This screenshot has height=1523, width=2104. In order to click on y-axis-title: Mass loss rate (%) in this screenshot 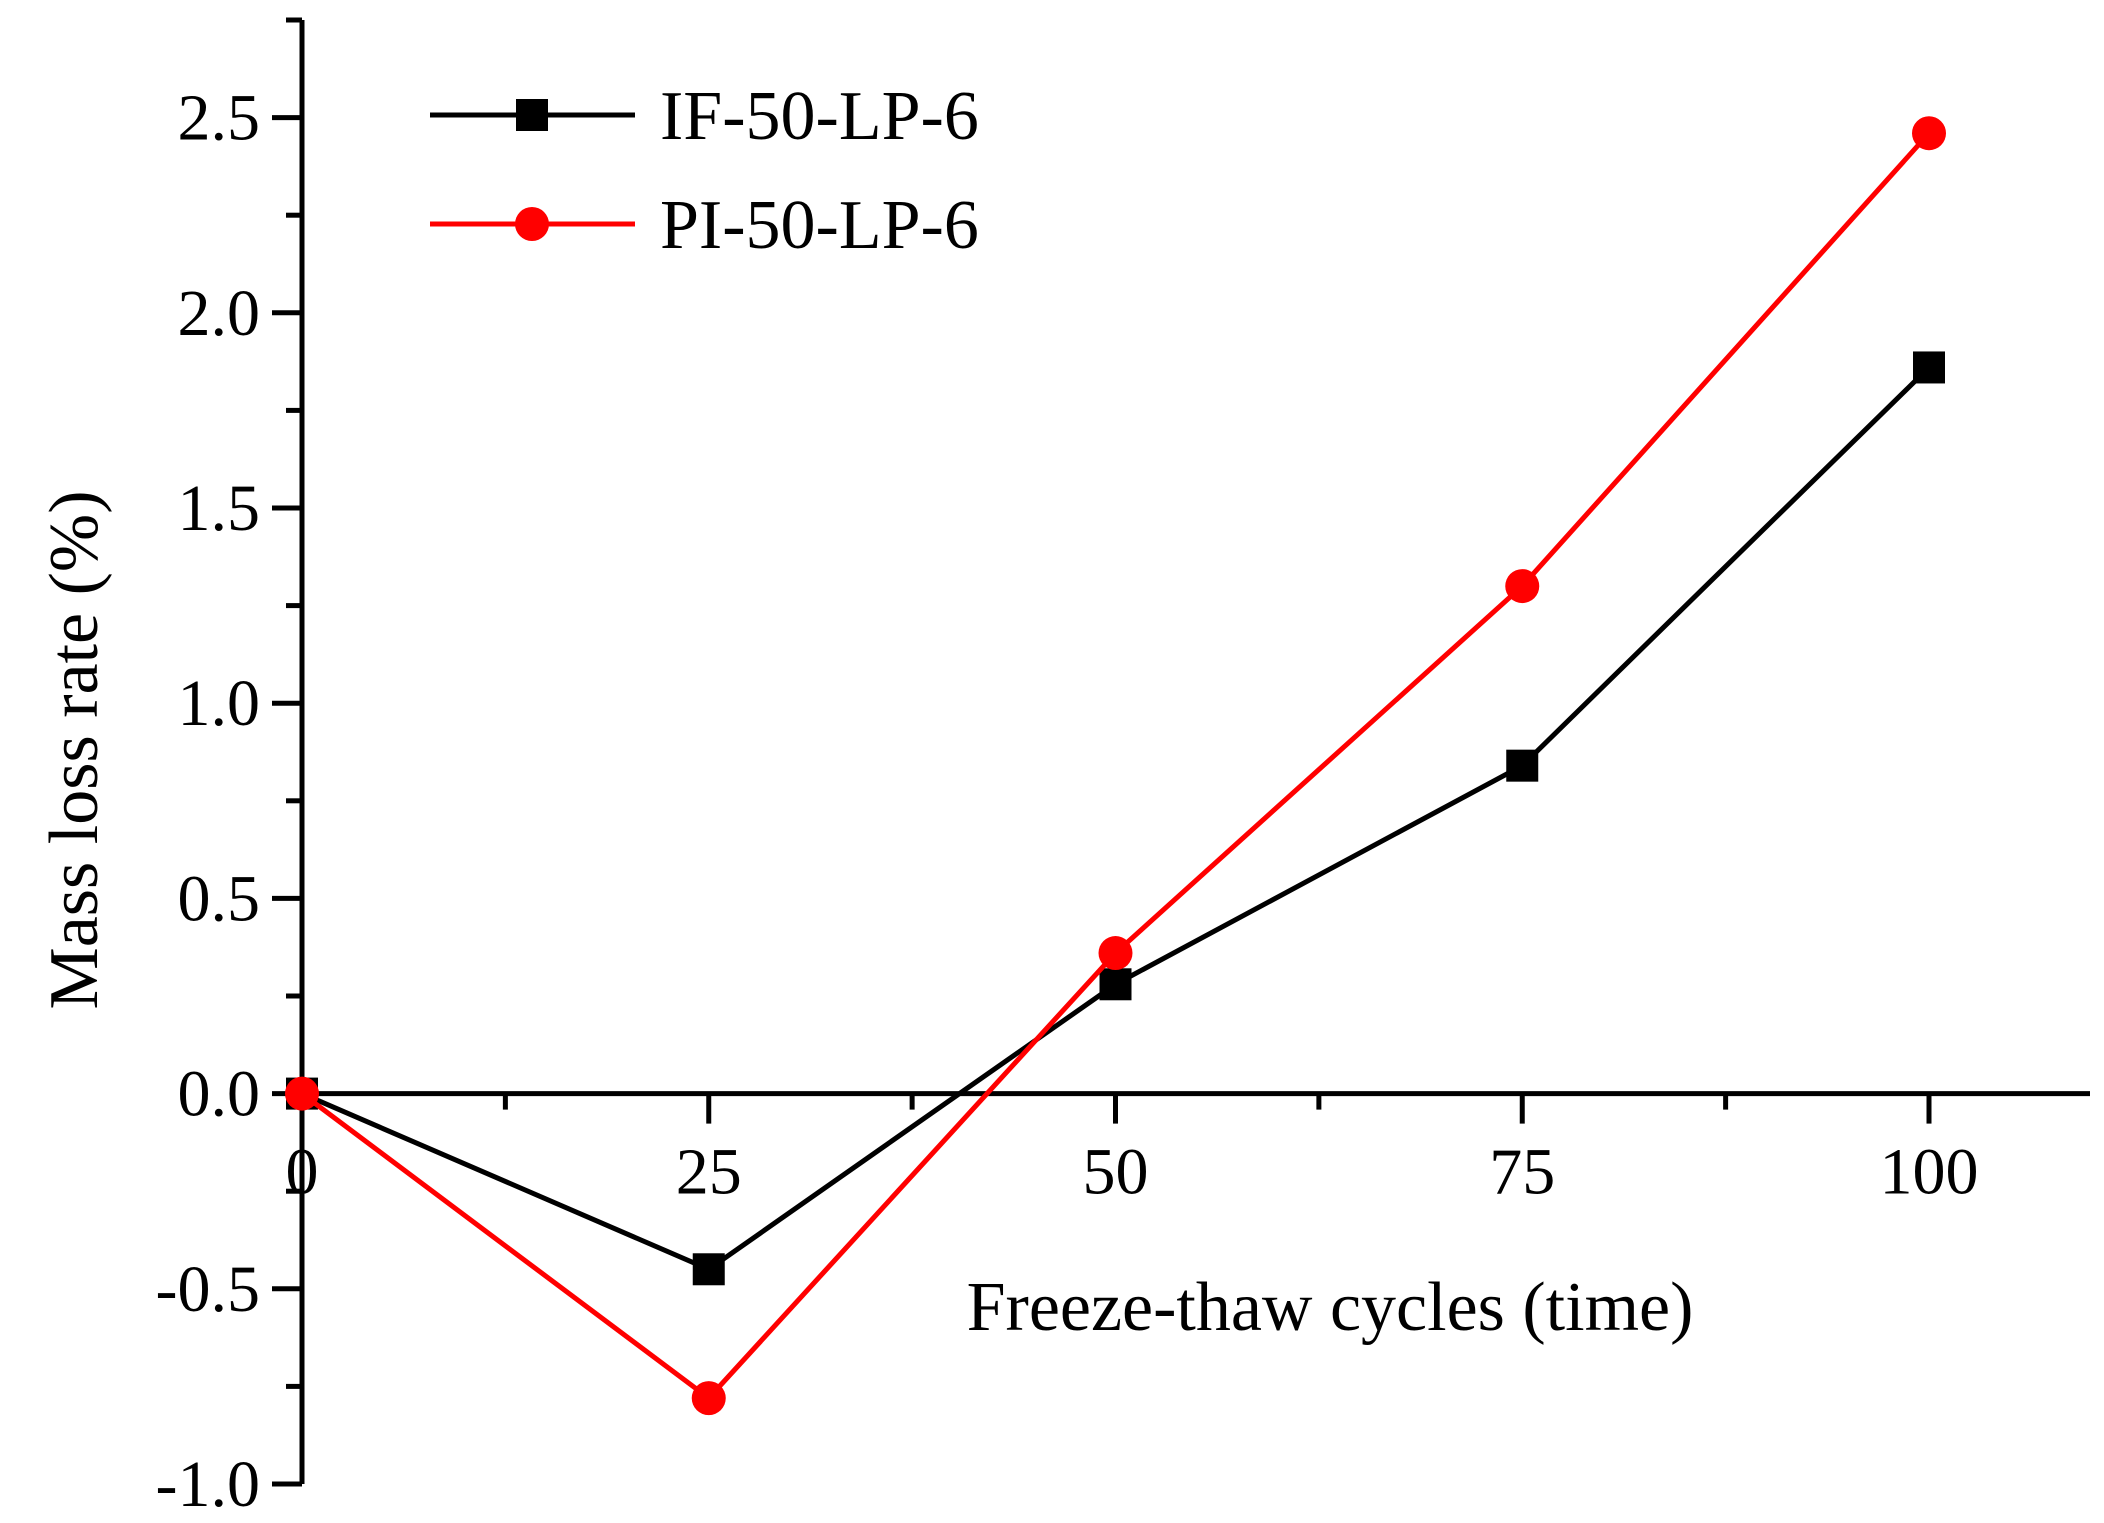, I will do `click(74, 749)`.